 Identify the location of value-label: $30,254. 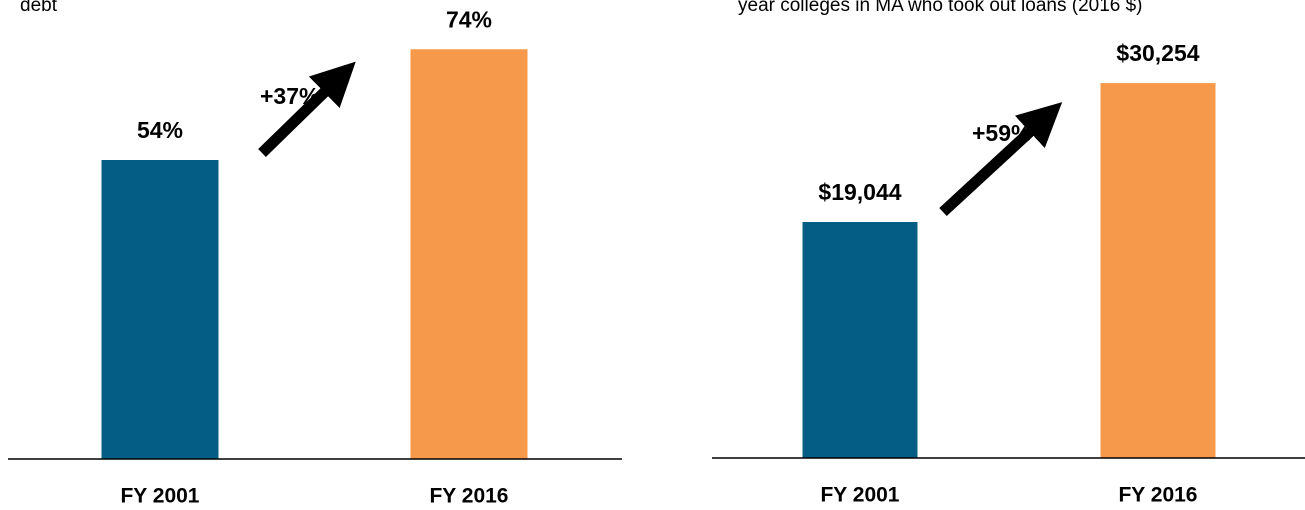
(1157, 53).